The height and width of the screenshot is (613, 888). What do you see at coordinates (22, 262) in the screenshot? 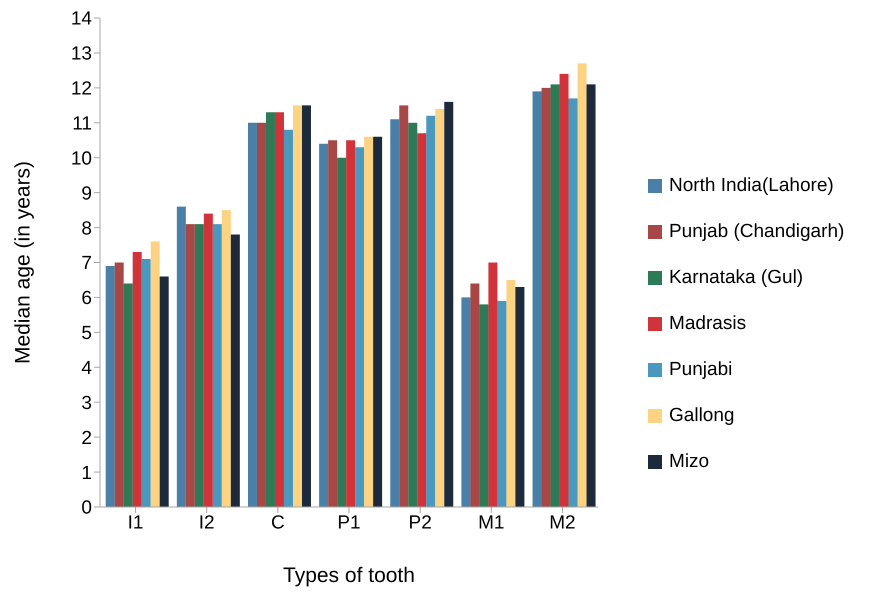
I see `y-axis-title: Median age (in years)` at bounding box center [22, 262].